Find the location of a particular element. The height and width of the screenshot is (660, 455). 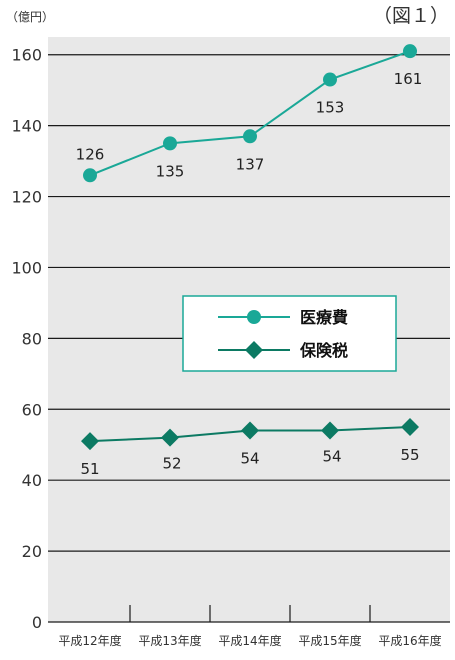

y-tick-label: 140 is located at coordinates (26, 126).